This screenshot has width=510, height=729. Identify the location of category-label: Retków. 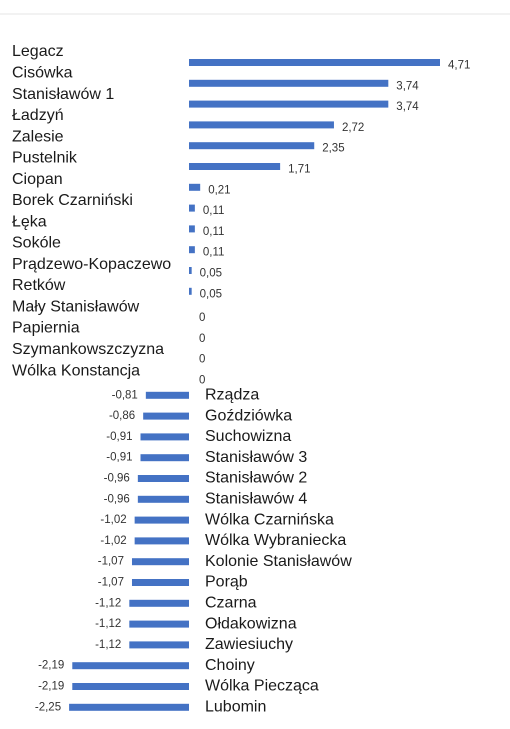
(39, 285).